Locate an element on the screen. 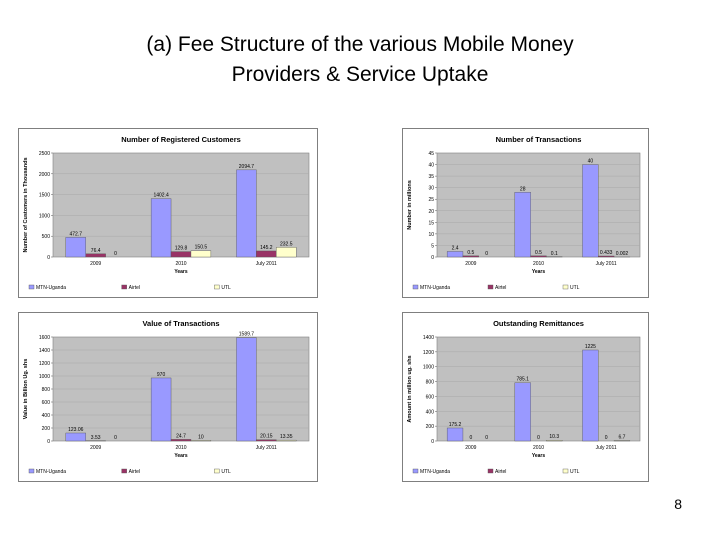 The width and height of the screenshot is (720, 540). y-tick-label: 1200 is located at coordinates (428, 353).